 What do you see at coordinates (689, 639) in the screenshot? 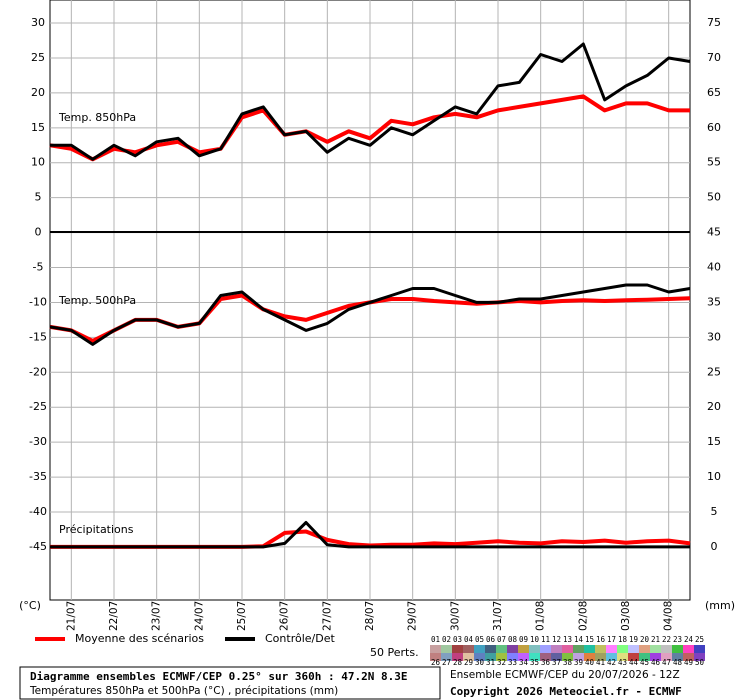
I see `legend-pert: 24` at bounding box center [689, 639].